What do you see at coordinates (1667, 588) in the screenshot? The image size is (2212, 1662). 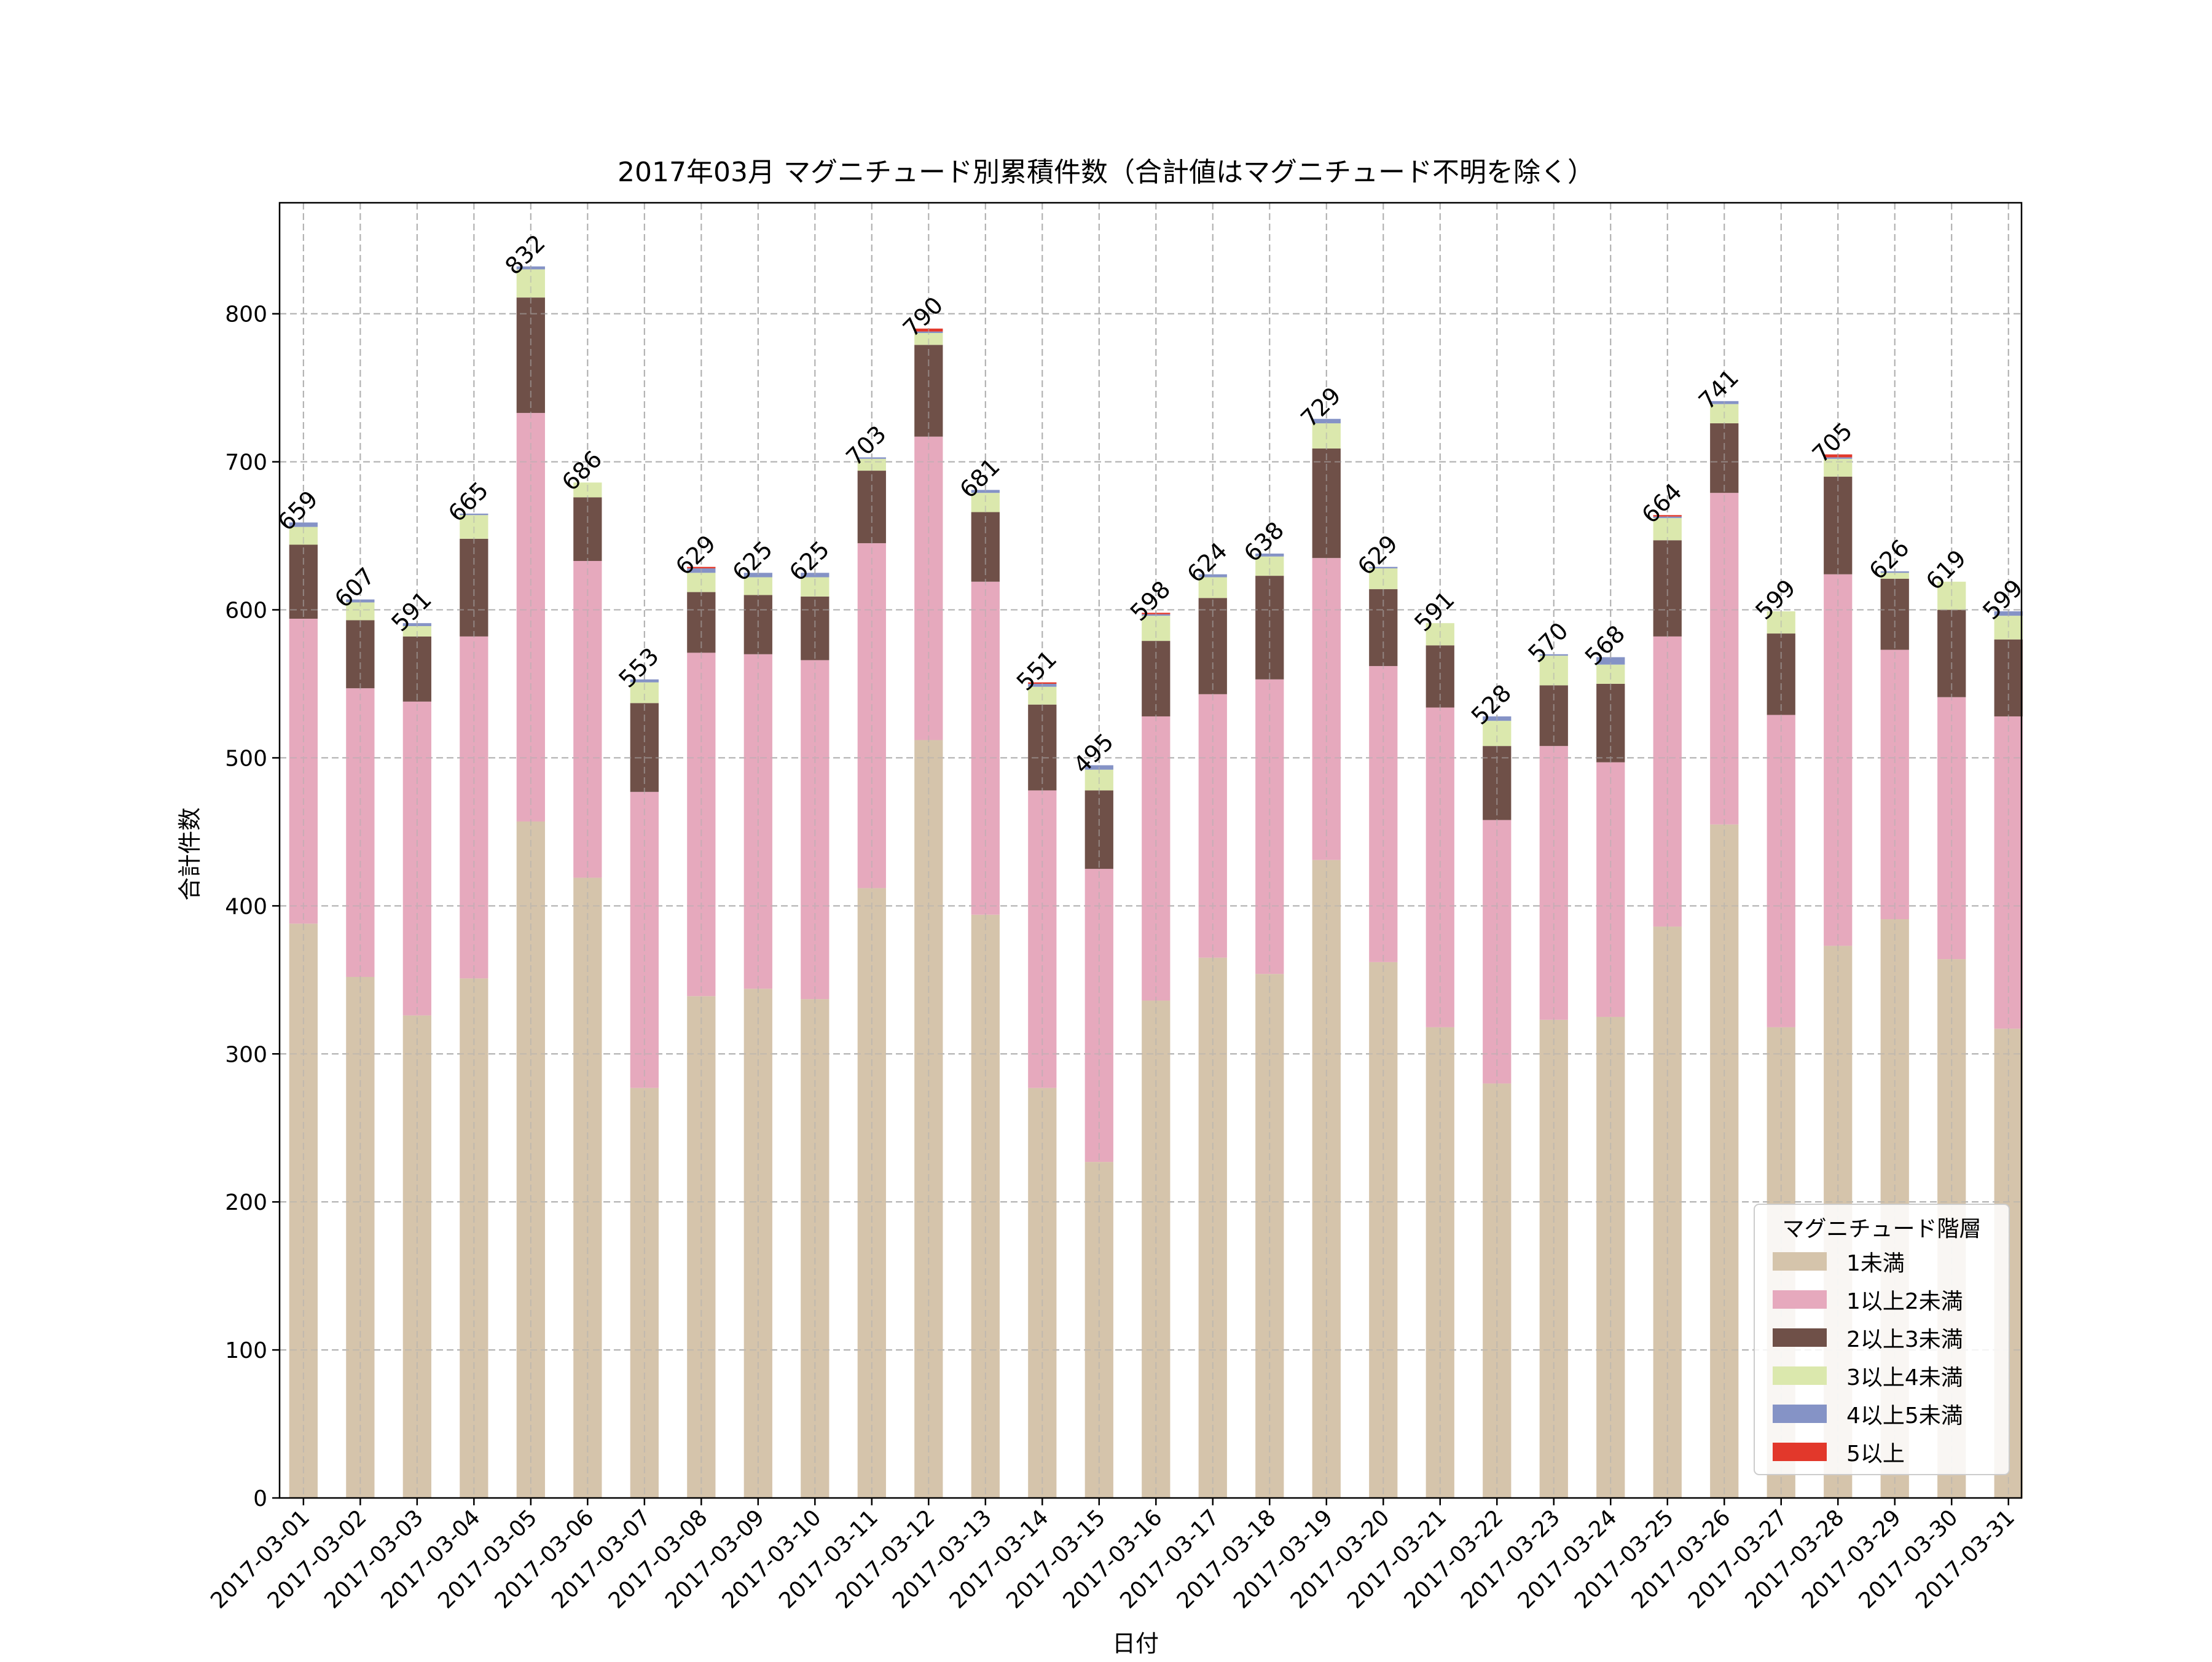 I see `bar-segment-2017-03-25-s2` at bounding box center [1667, 588].